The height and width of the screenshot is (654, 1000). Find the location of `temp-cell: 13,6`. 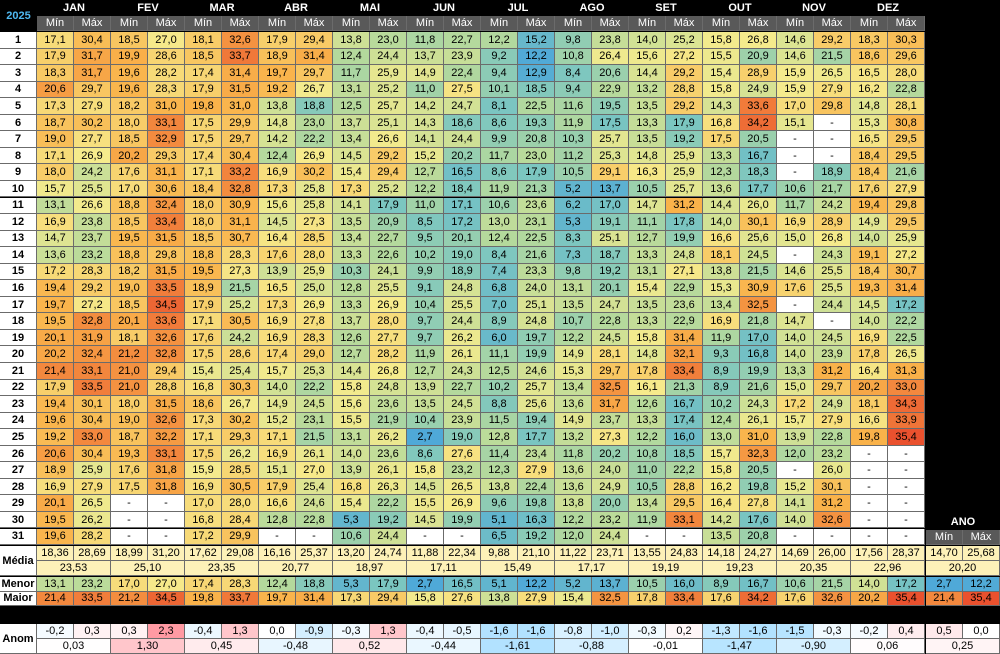

temp-cell: 13,6 is located at coordinates (573, 404).